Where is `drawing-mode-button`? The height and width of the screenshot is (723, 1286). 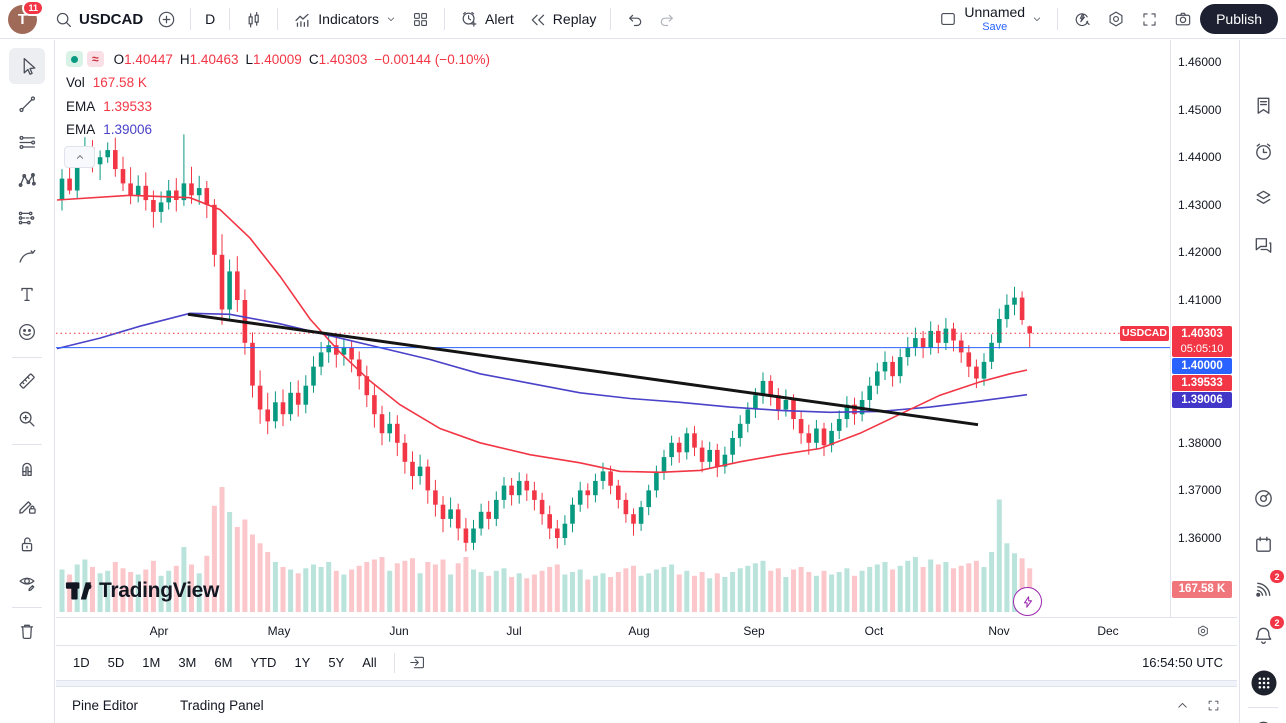 drawing-mode-button is located at coordinates (27, 506).